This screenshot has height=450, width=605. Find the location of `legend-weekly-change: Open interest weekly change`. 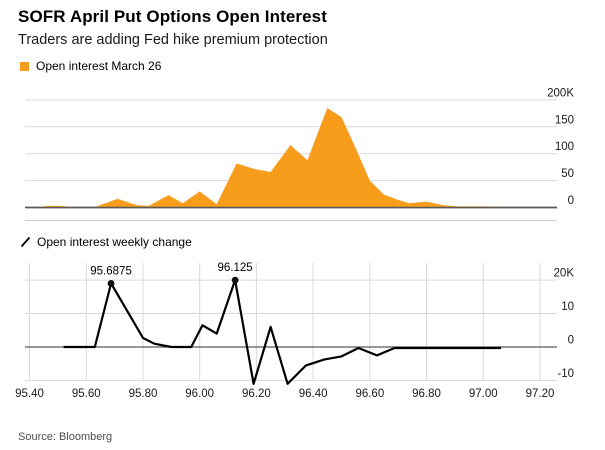

legend-weekly-change: Open interest weekly change is located at coordinates (106, 242).